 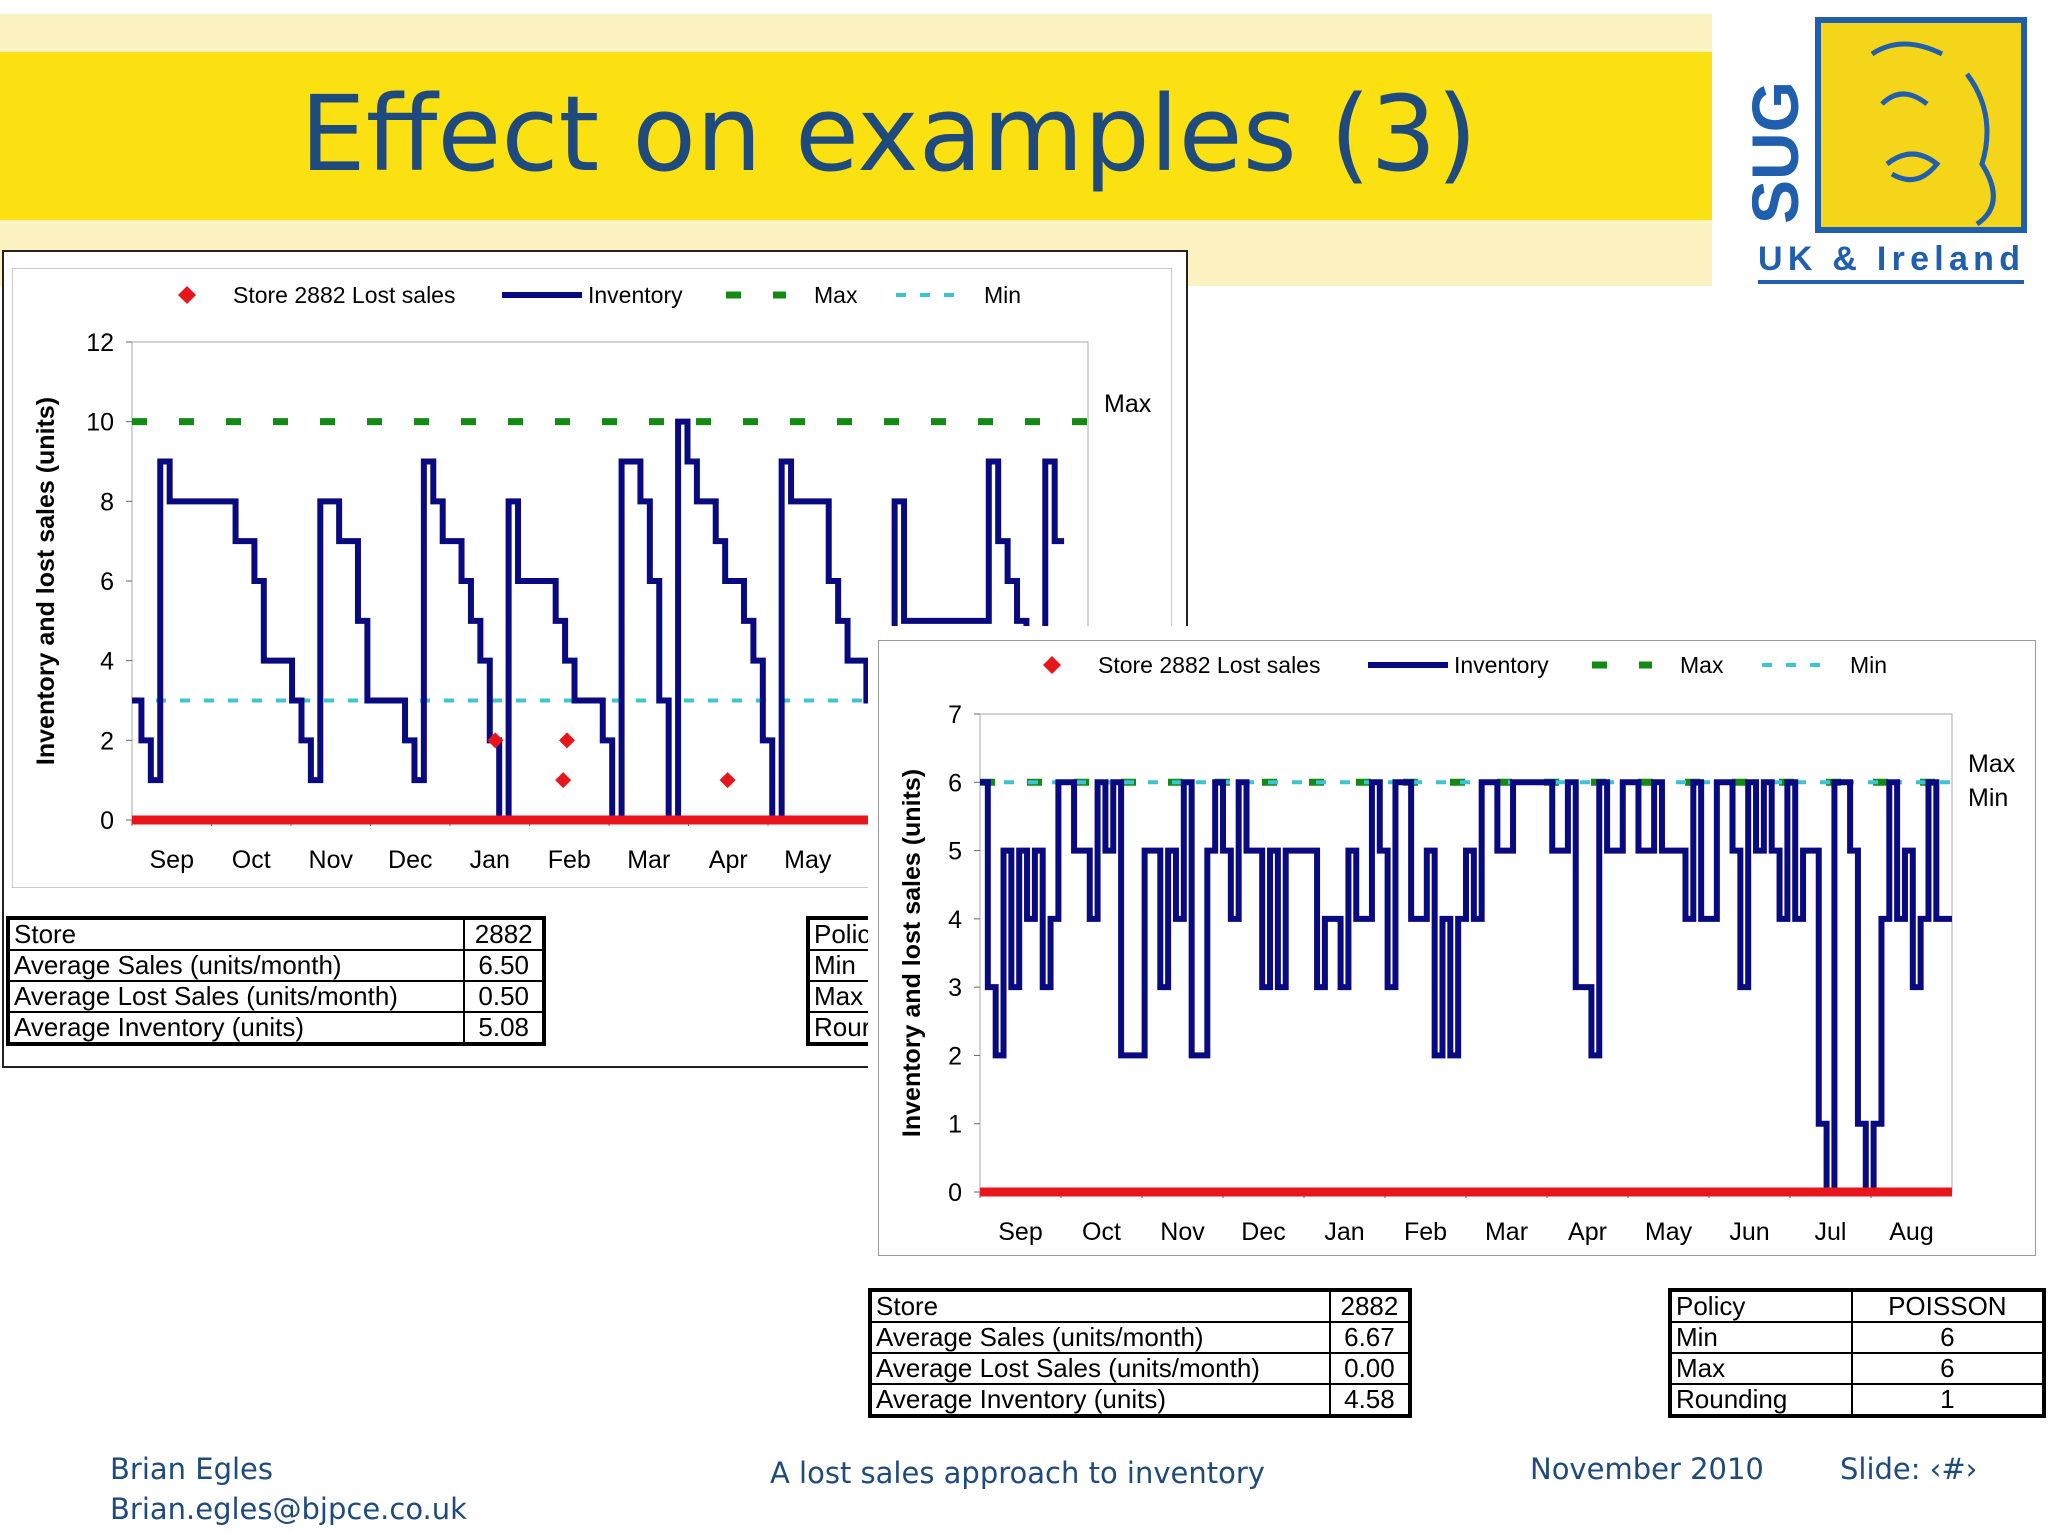 What do you see at coordinates (1948, 1400) in the screenshot?
I see `table-cell: 1` at bounding box center [1948, 1400].